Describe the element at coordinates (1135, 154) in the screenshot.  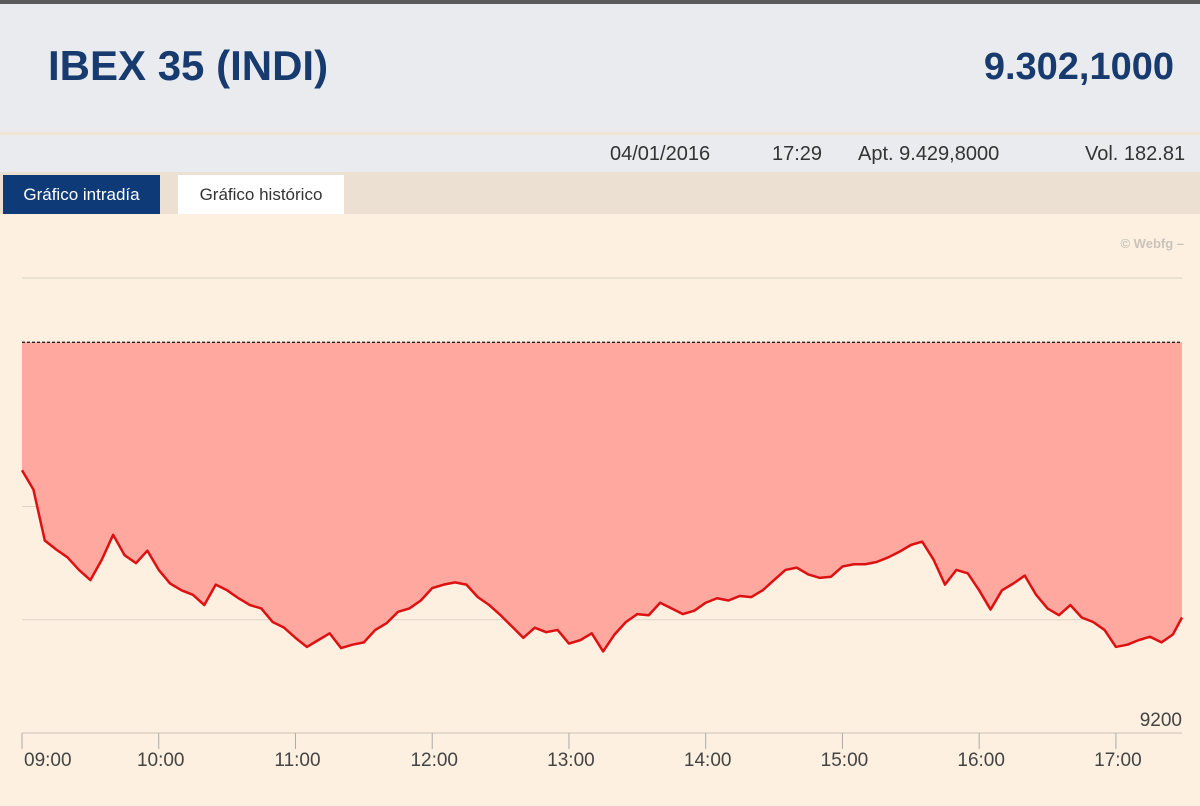
I see `volume: Vol. 182.81` at that location.